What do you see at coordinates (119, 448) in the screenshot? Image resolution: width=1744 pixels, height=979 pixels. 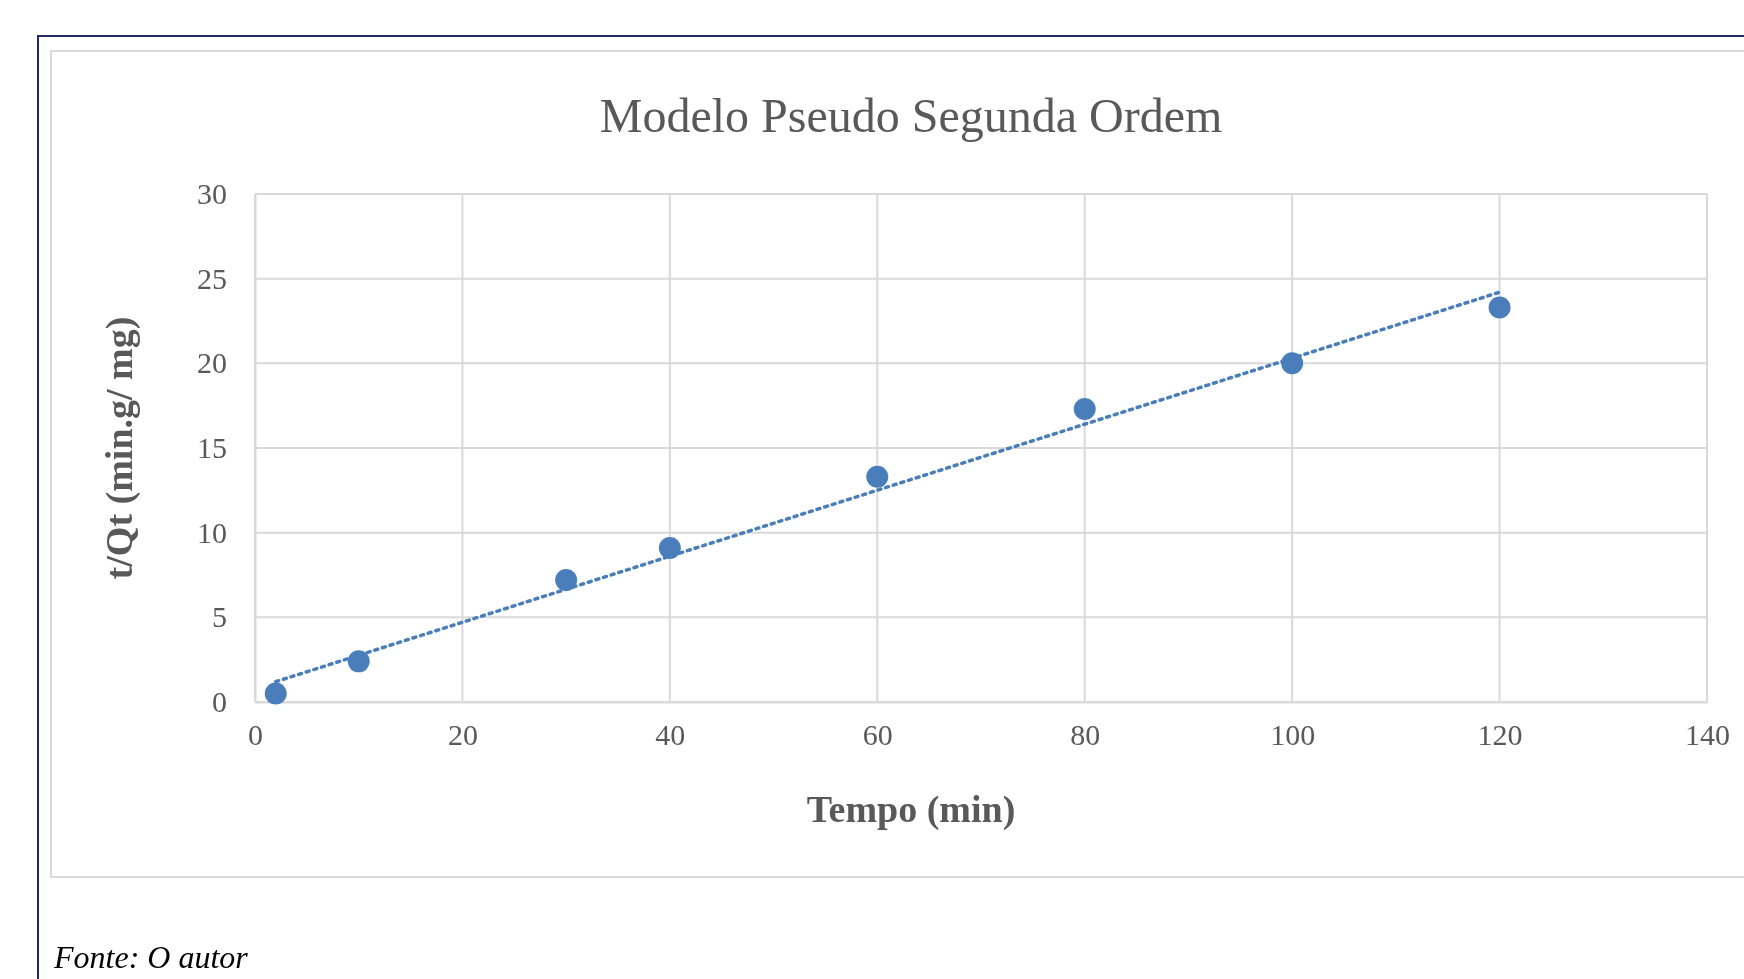 I see `y-axis-title: t/Qt (min.g/ mg)` at bounding box center [119, 448].